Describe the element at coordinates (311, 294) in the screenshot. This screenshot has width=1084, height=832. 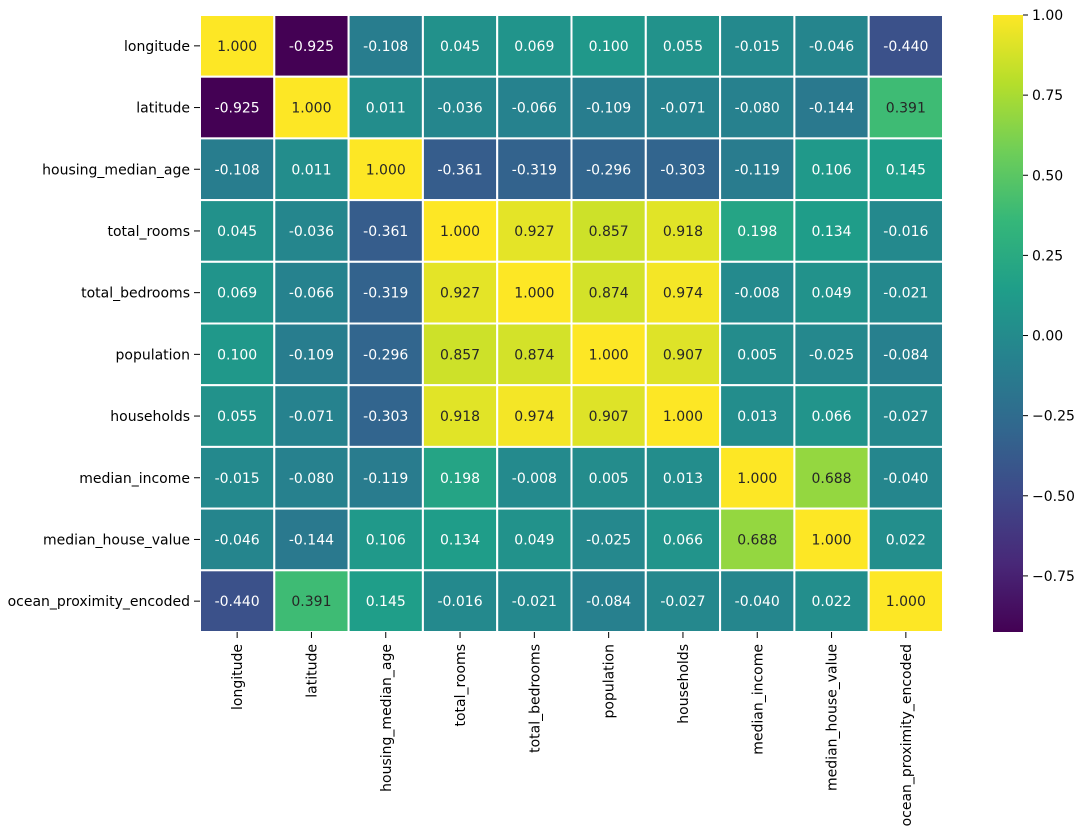
I see `cell-value-label: -0.066` at that location.